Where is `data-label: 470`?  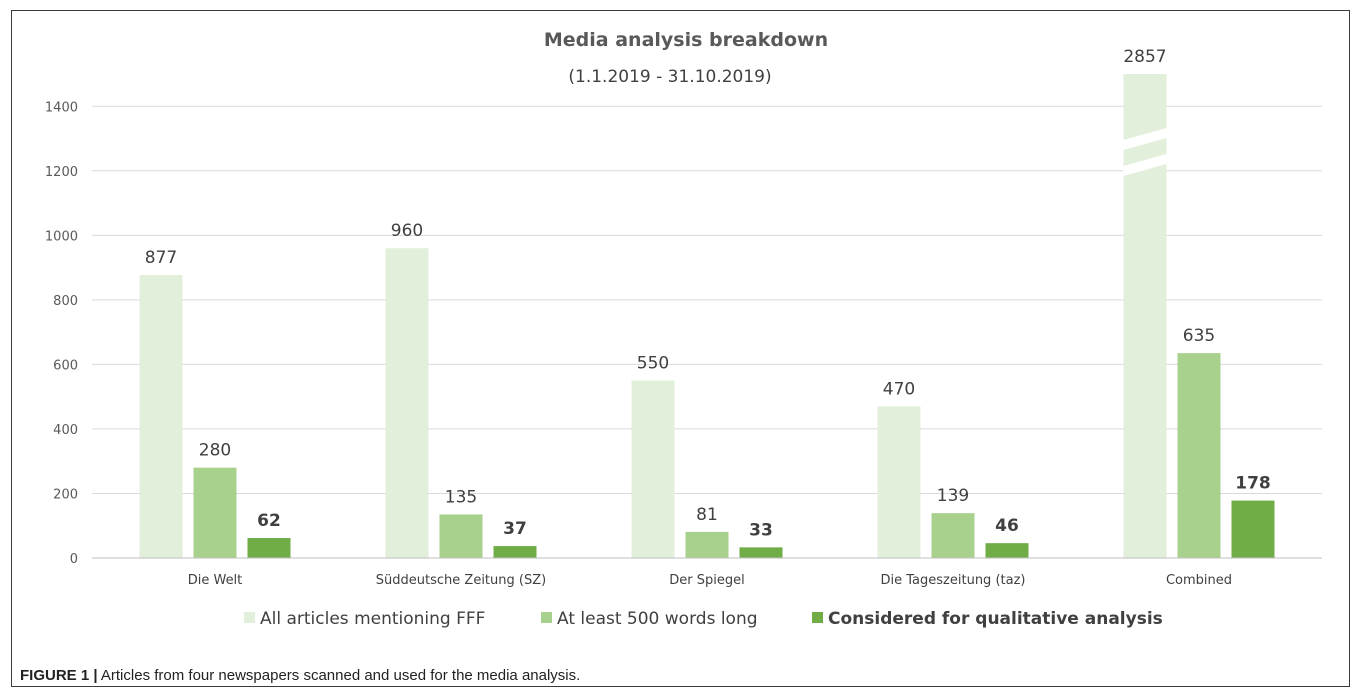 data-label: 470 is located at coordinates (899, 389).